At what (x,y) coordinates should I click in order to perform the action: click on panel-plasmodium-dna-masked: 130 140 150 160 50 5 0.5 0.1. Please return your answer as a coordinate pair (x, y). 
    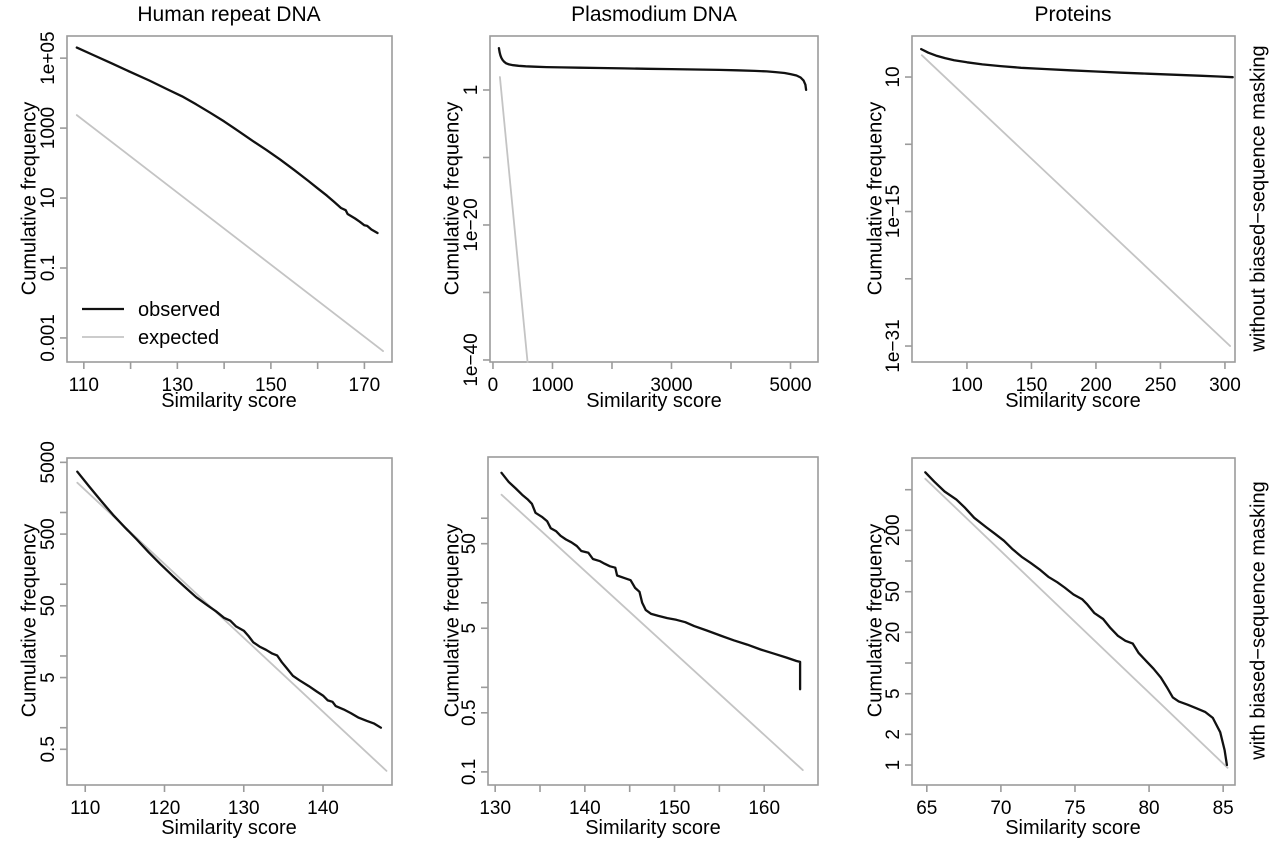
    Looking at the image, I should click on (639, 637).